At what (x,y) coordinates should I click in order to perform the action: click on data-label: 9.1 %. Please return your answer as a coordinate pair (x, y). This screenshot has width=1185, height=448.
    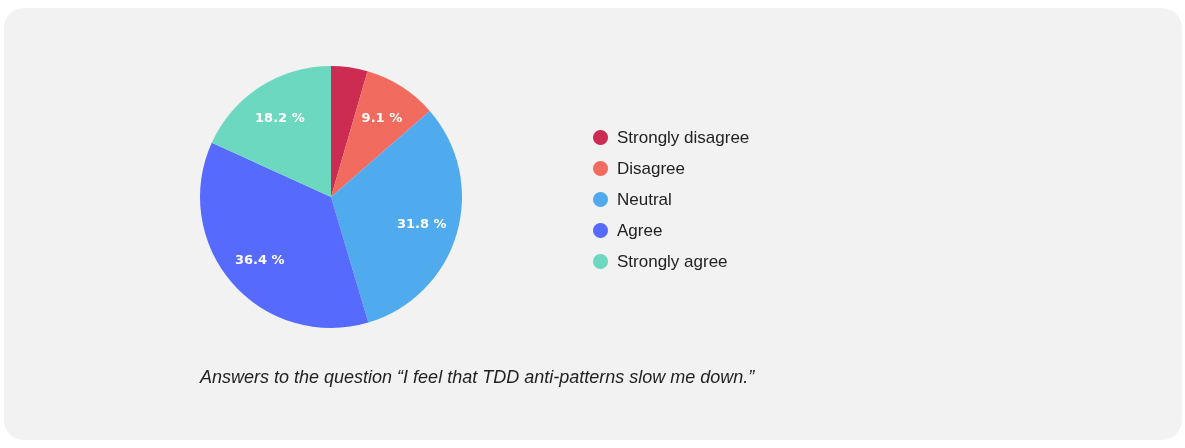
    Looking at the image, I should click on (382, 117).